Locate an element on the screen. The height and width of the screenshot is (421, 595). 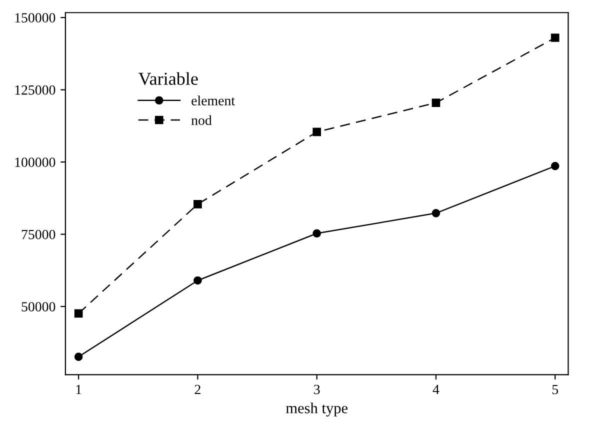
x-tick-label: 1 is located at coordinates (79, 389).